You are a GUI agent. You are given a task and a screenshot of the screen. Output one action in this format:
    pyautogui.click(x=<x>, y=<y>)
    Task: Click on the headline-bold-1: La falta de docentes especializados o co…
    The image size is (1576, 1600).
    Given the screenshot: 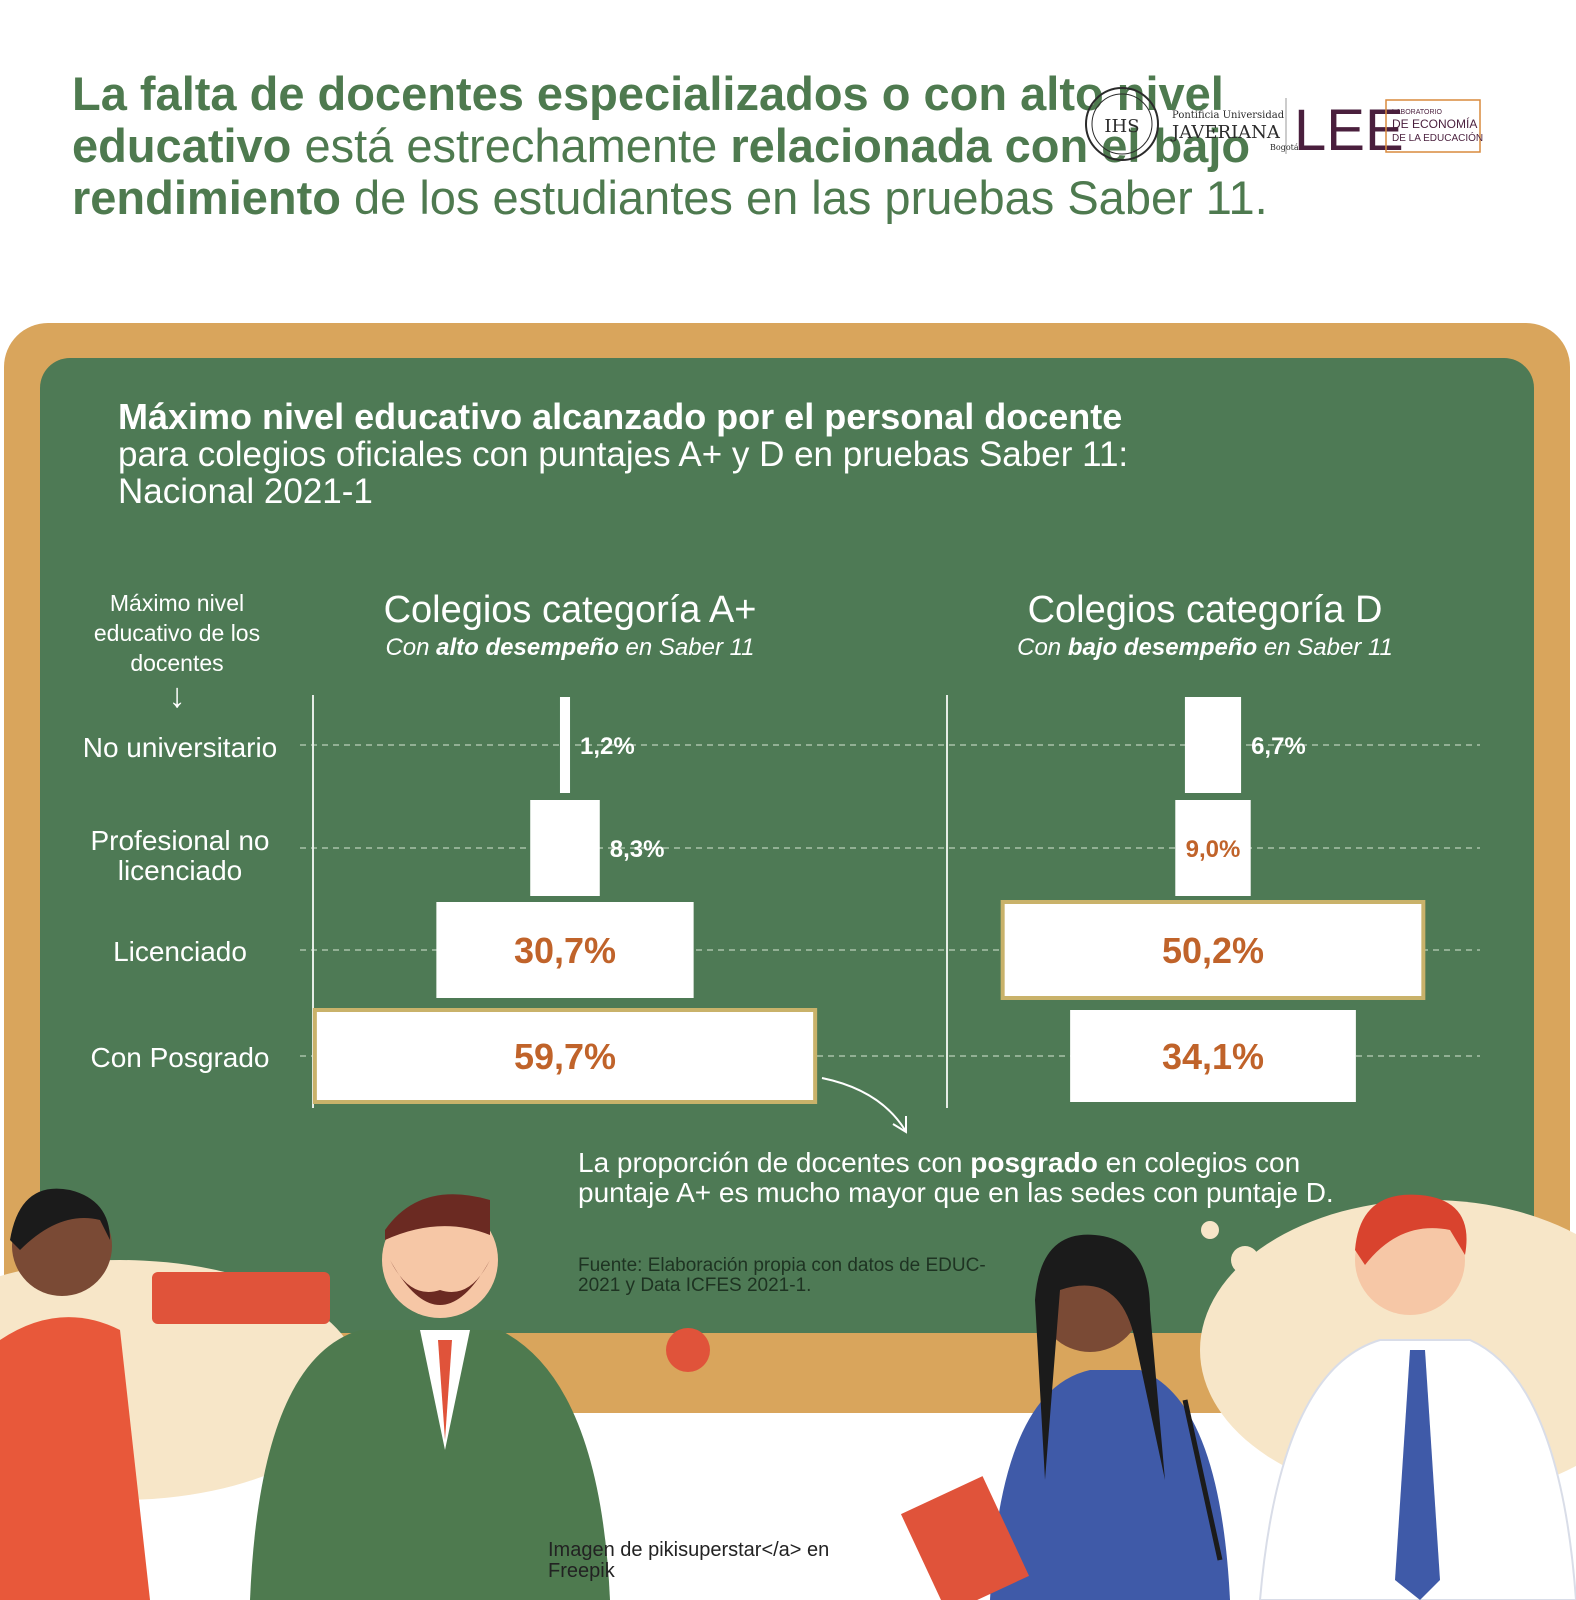 What is the action you would take?
    pyautogui.click(x=648, y=119)
    